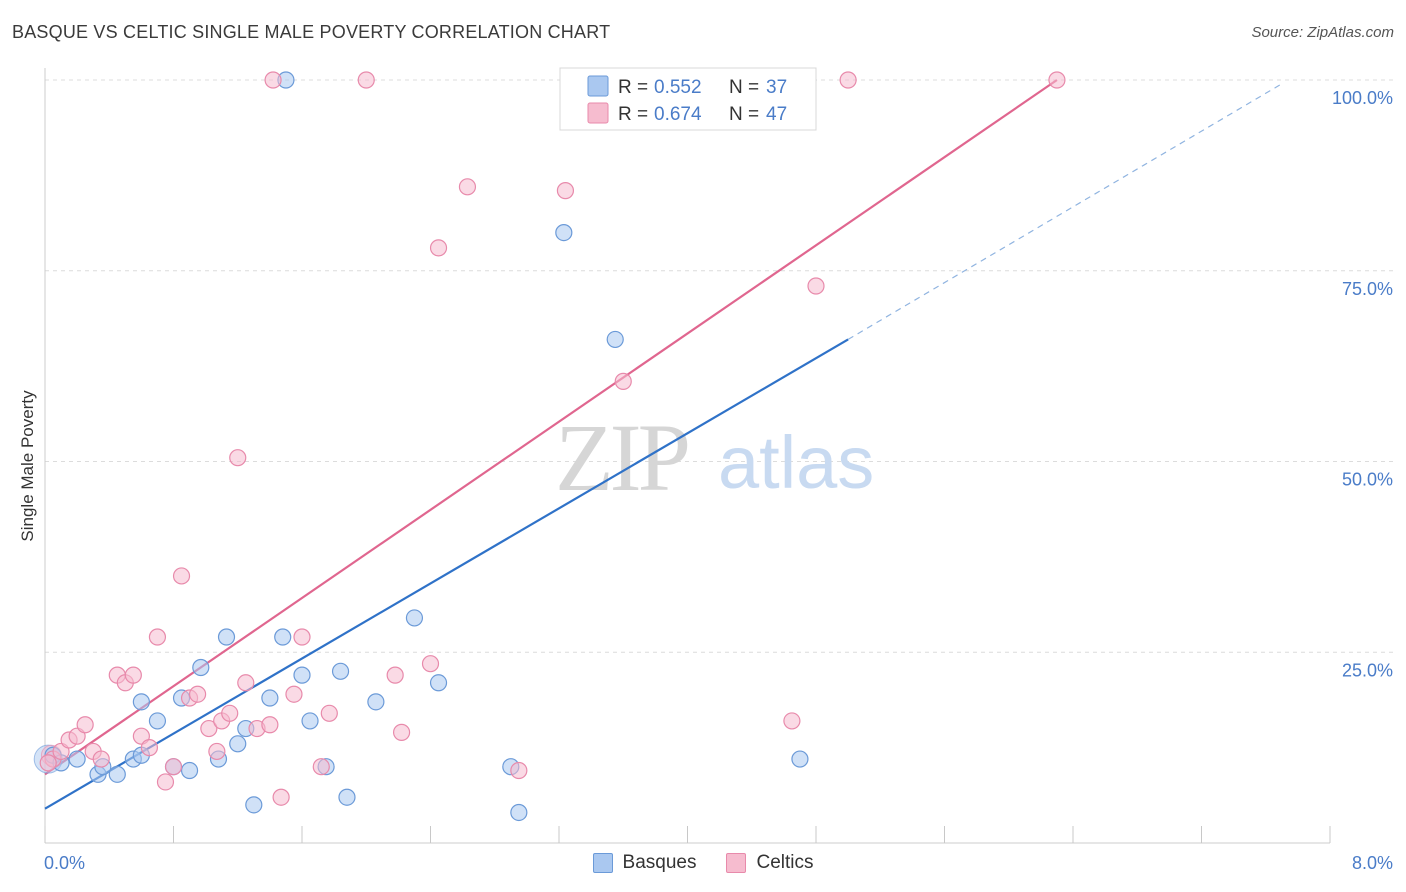 Image resolution: width=1406 pixels, height=892 pixels. What do you see at coordinates (678, 87) in the screenshot?
I see `legend-r-value-1: 0.552` at bounding box center [678, 87].